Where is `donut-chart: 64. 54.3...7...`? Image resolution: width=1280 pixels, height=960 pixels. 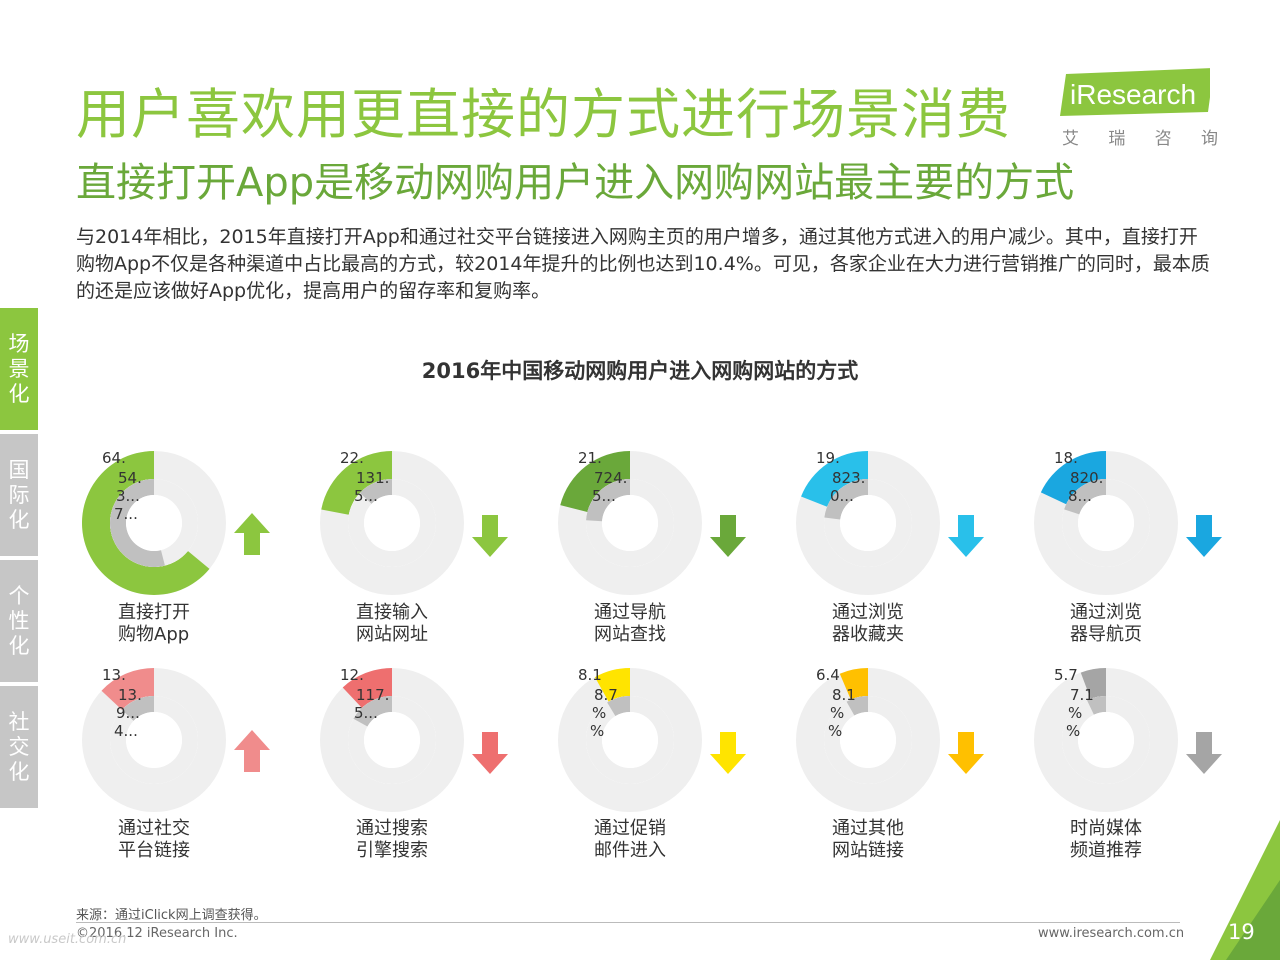 donut-chart: 64. 54.3...7... is located at coordinates (153, 522).